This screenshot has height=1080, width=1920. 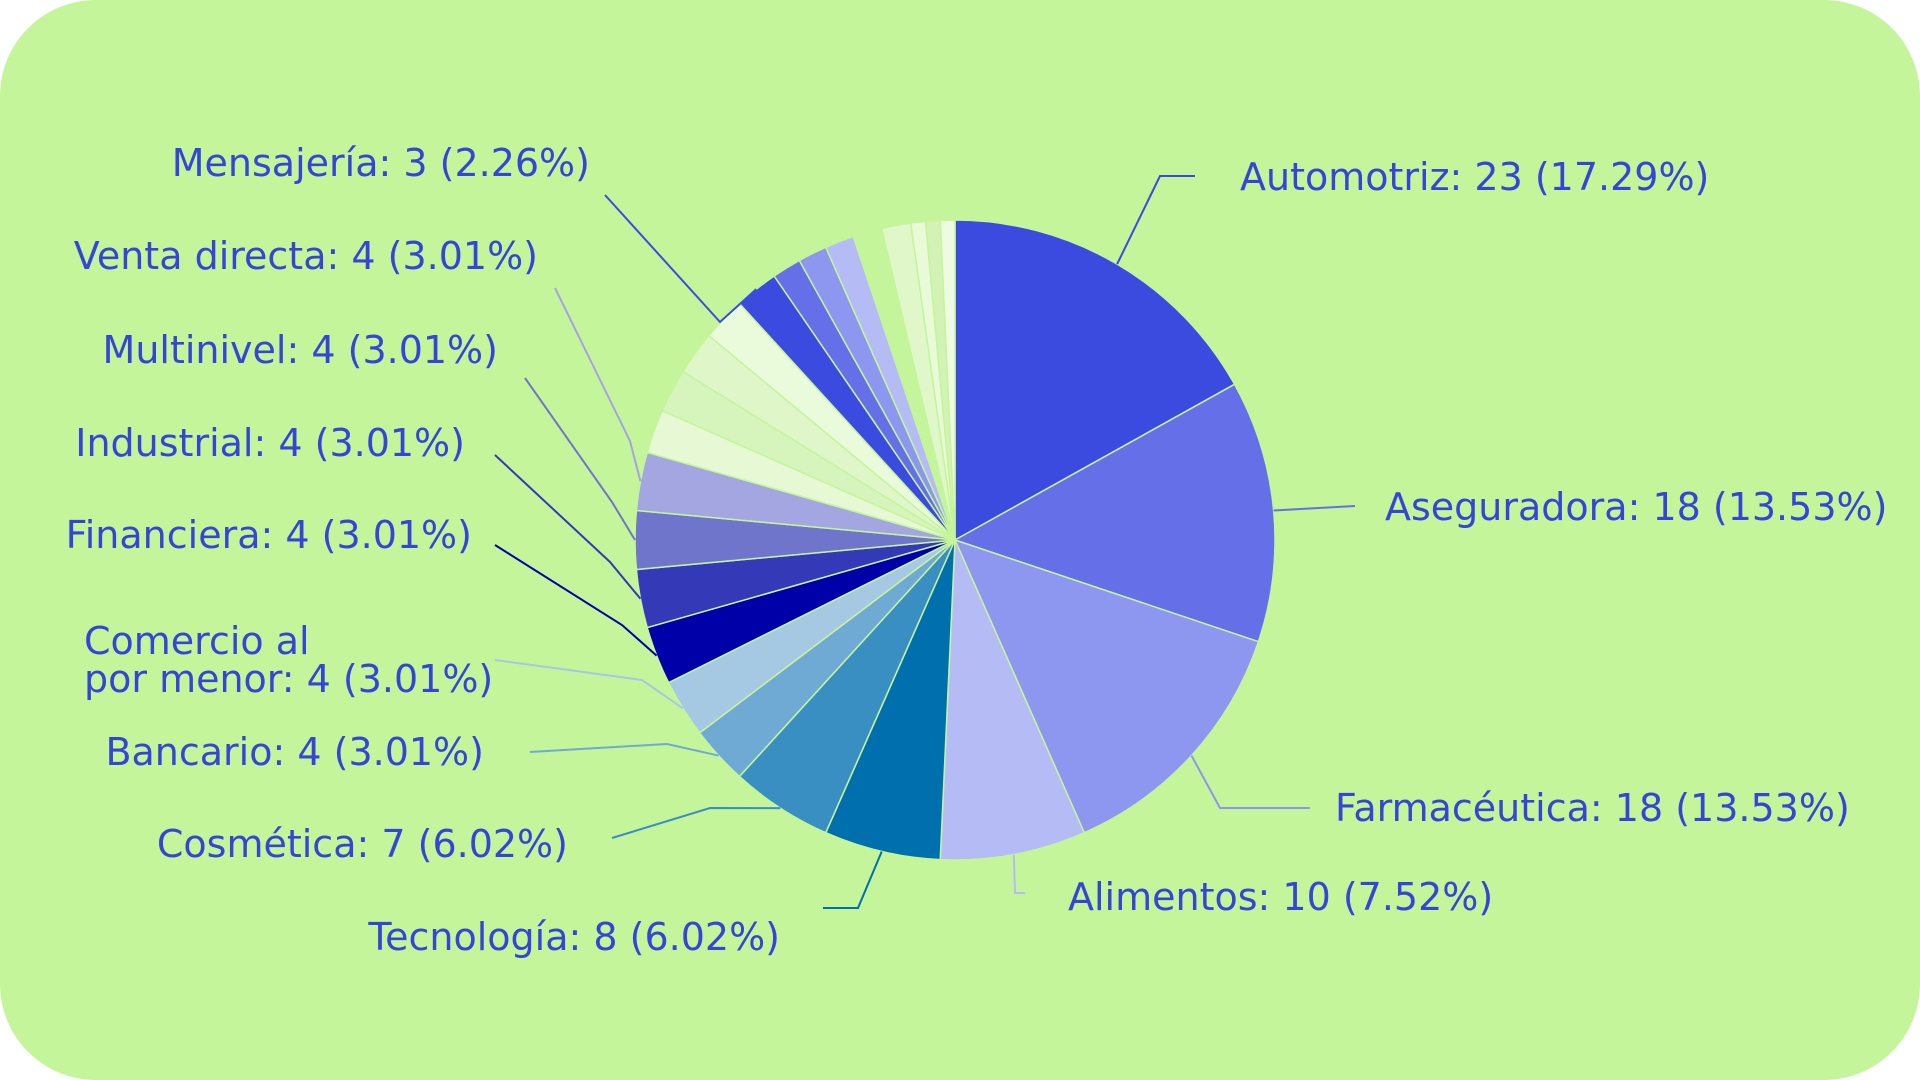 What do you see at coordinates (294, 752) in the screenshot?
I see `slice-label: Bancario: 4 (3.01%)` at bounding box center [294, 752].